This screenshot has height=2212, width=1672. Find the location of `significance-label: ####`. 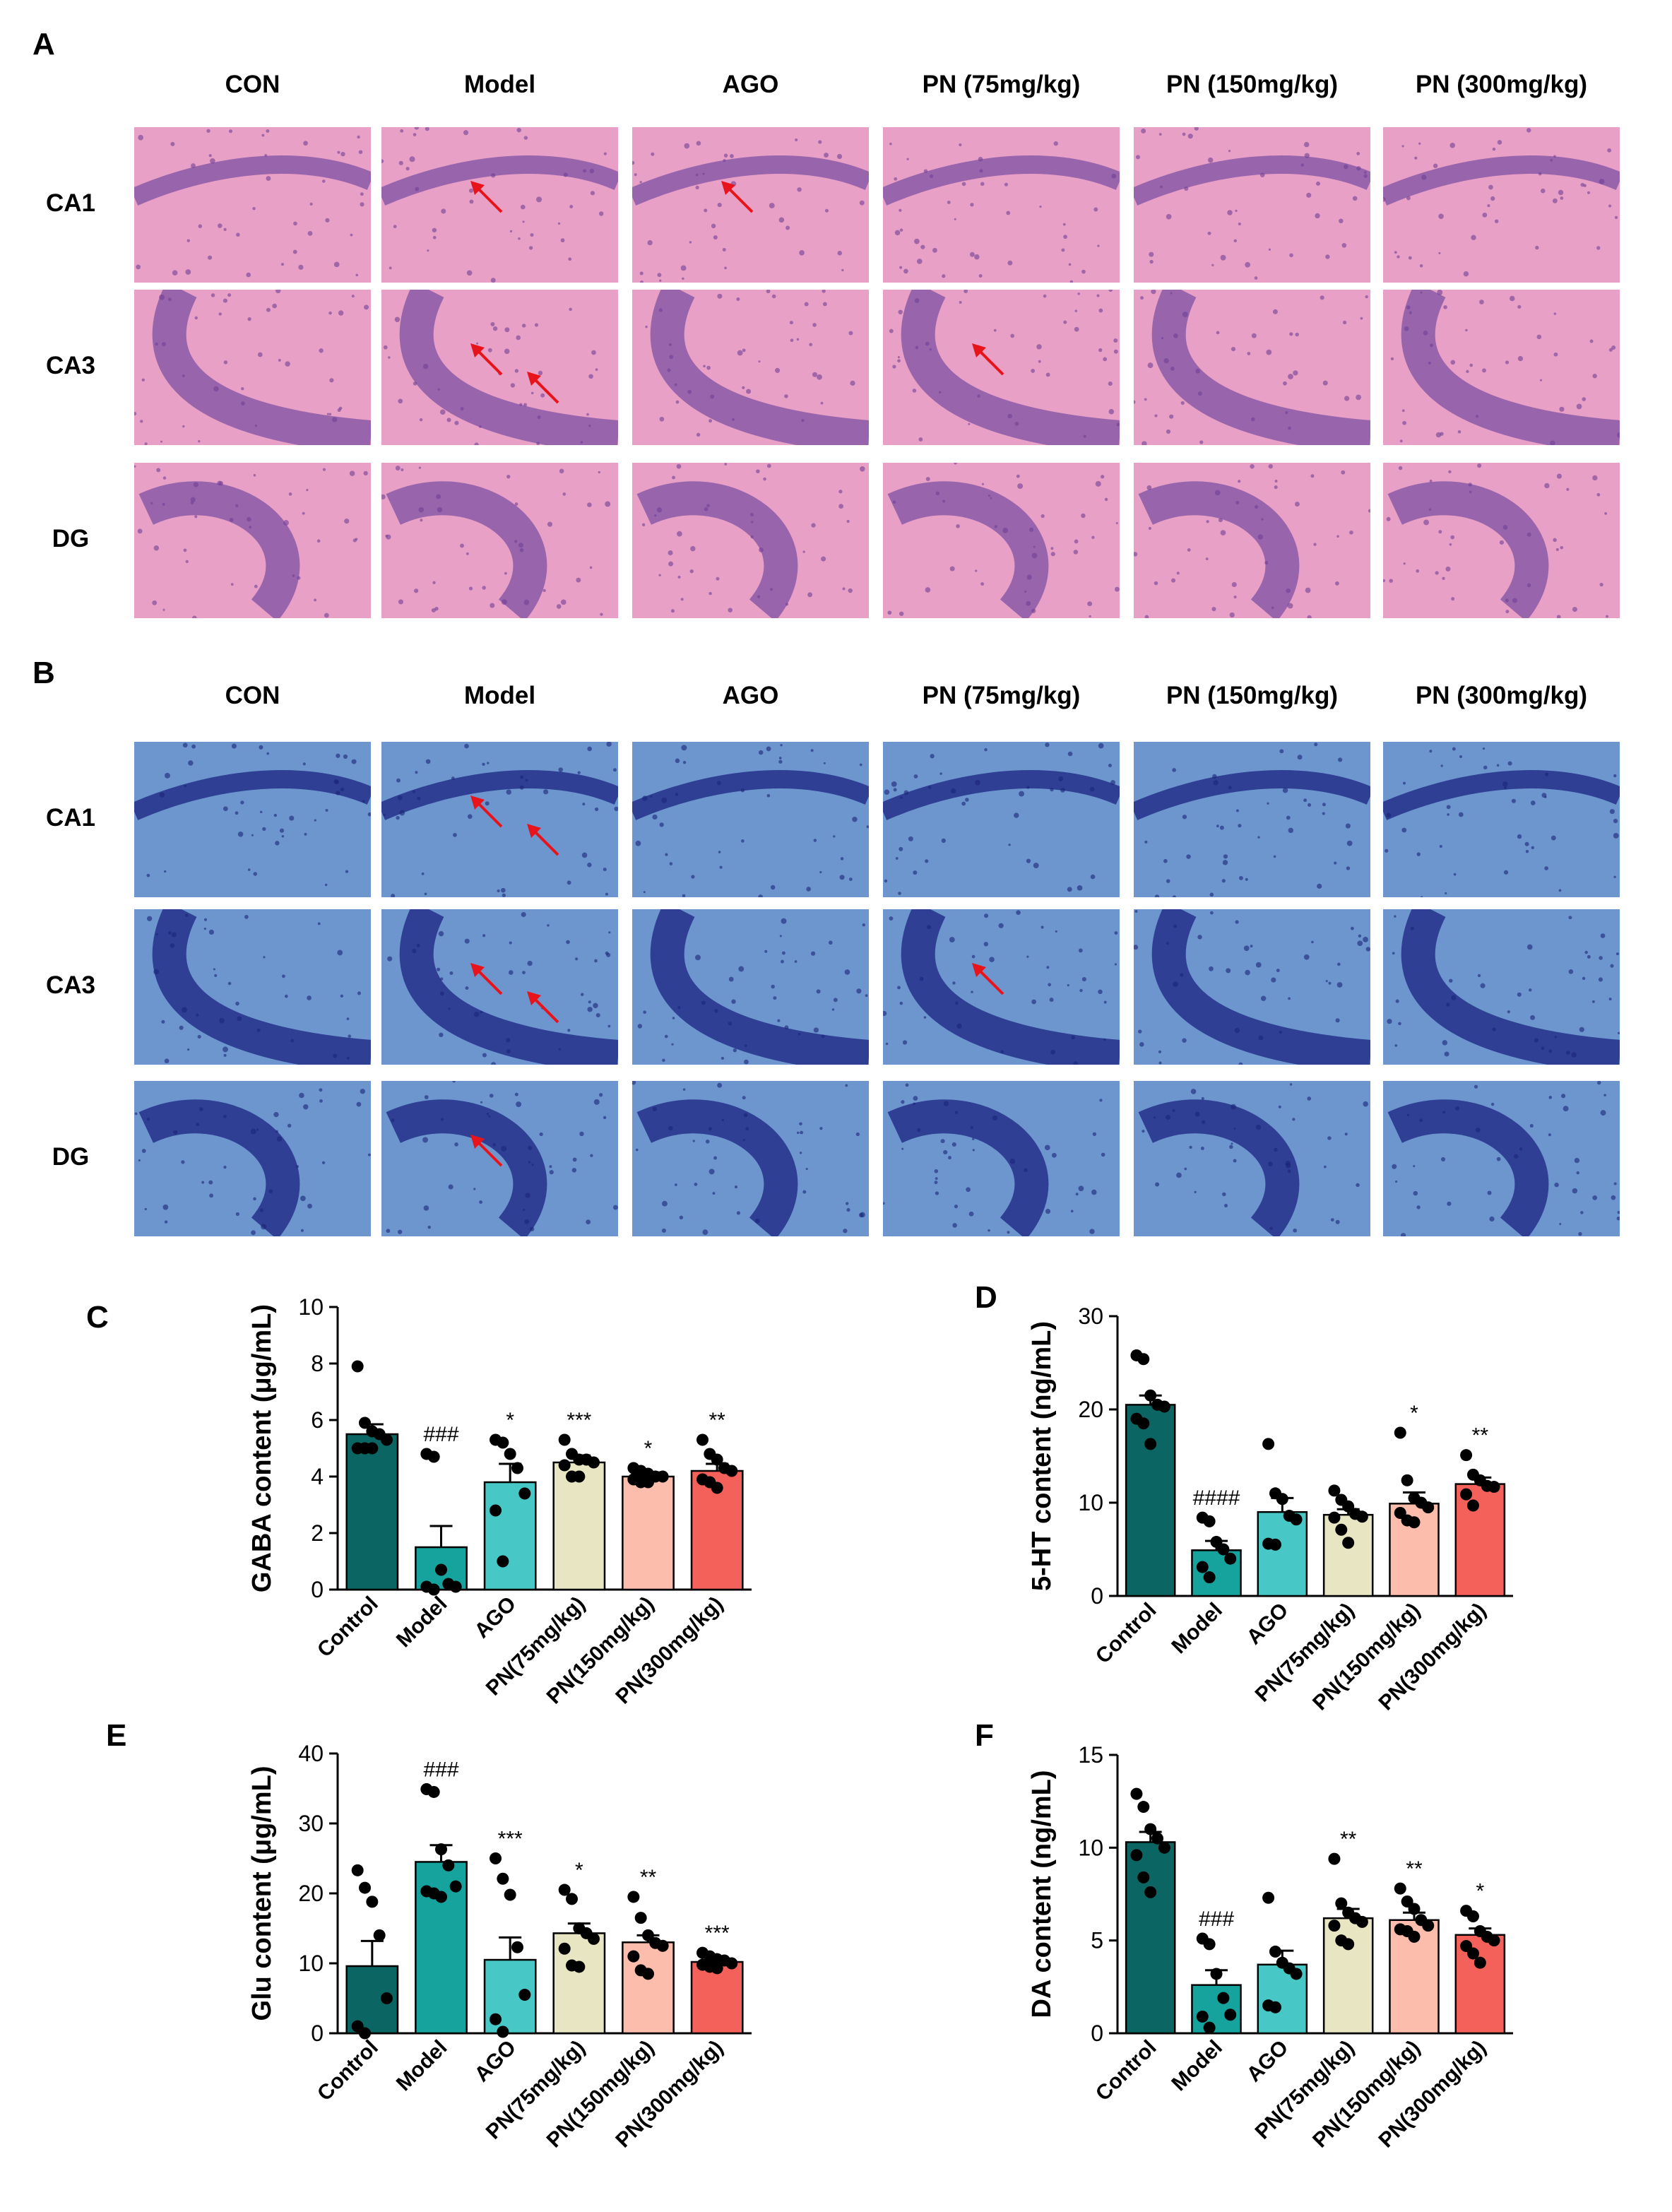

significance-label: #### is located at coordinates (1216, 1498).